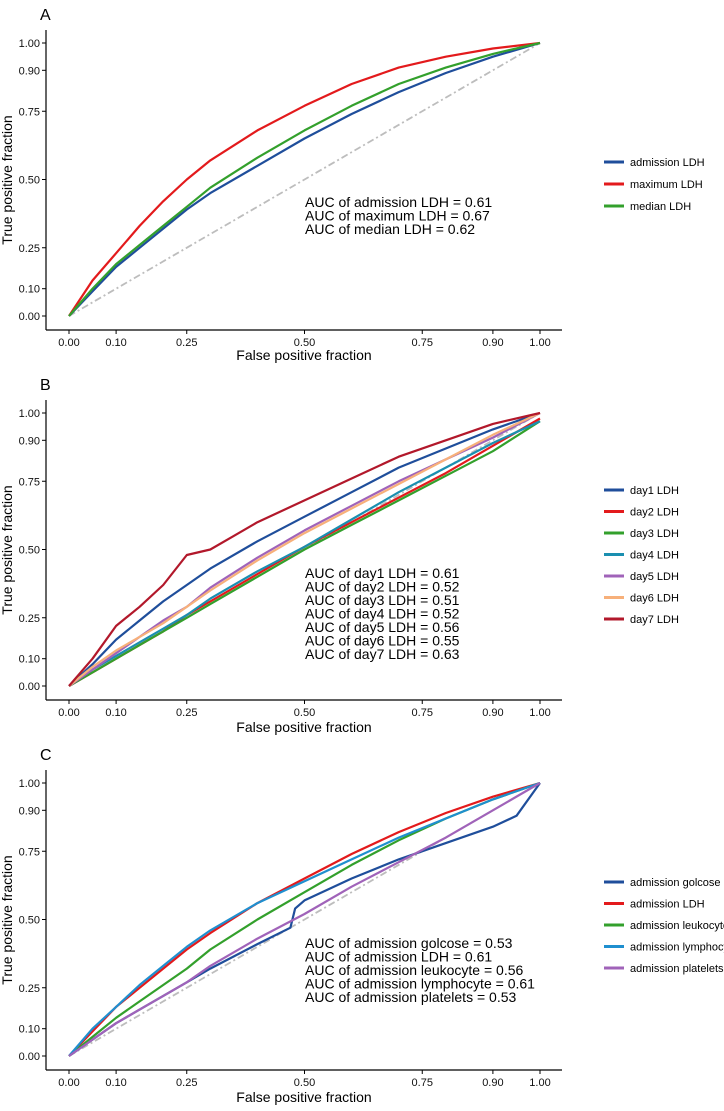 The image size is (724, 1111). What do you see at coordinates (46, 755) in the screenshot?
I see `panel-letter: C` at bounding box center [46, 755].